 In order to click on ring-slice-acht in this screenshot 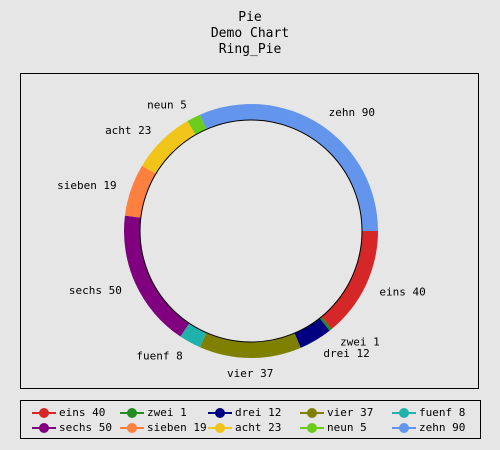, I will do `click(169, 147)`.